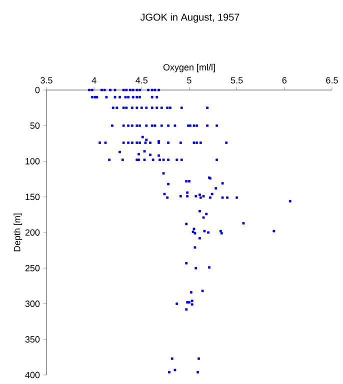  What do you see at coordinates (46, 80) in the screenshot?
I see `x-tick-label: 3.5` at bounding box center [46, 80].